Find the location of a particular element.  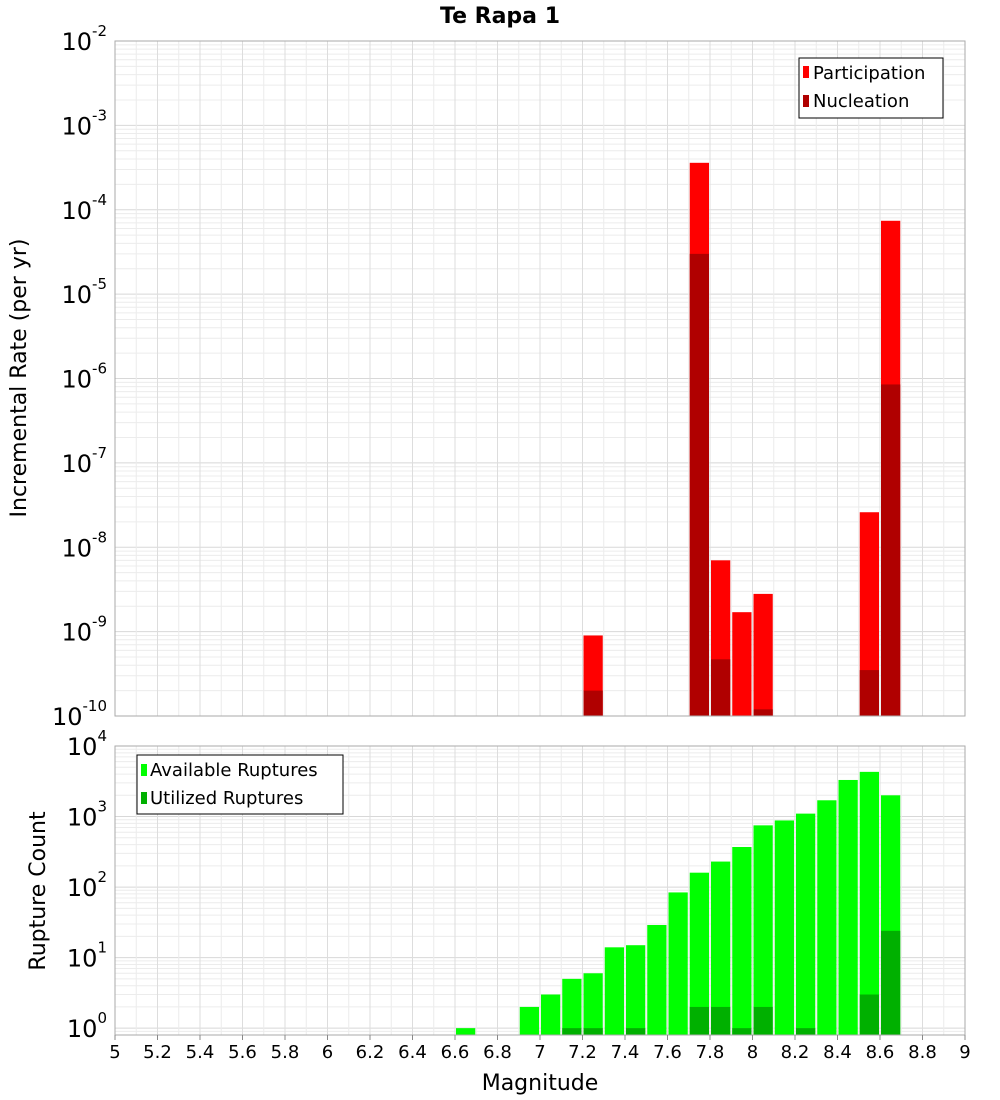

utilized-ruptures-bar-7.85 is located at coordinates (721, 1020).